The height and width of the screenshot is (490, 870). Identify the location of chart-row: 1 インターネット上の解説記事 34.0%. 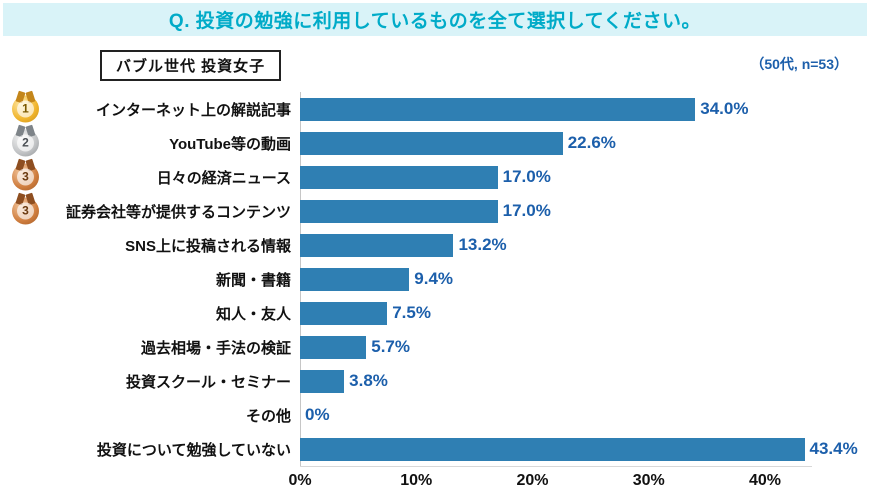
(435, 109).